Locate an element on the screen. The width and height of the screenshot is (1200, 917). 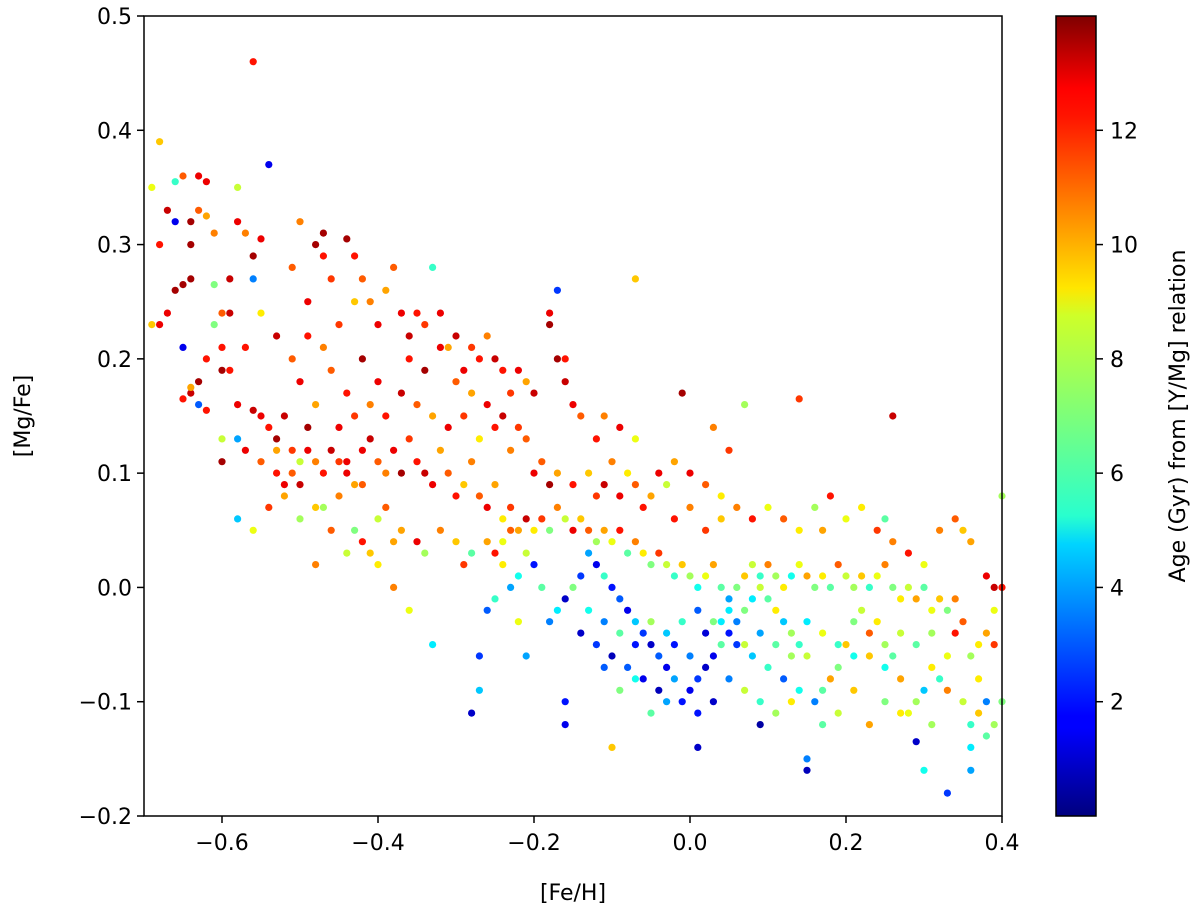
x-tick-label: −0.4 is located at coordinates (377, 843).